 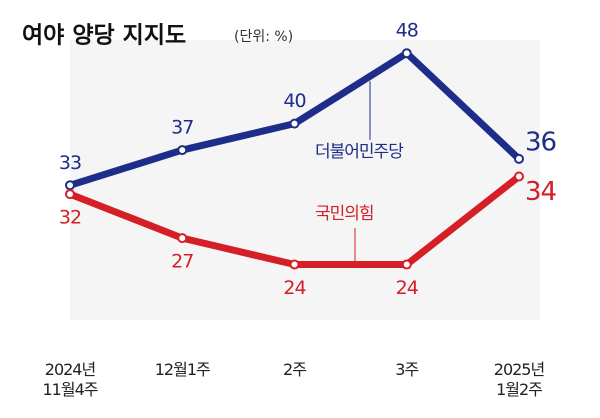 I want to click on x-tick-label: 2주, so click(x=295, y=369).